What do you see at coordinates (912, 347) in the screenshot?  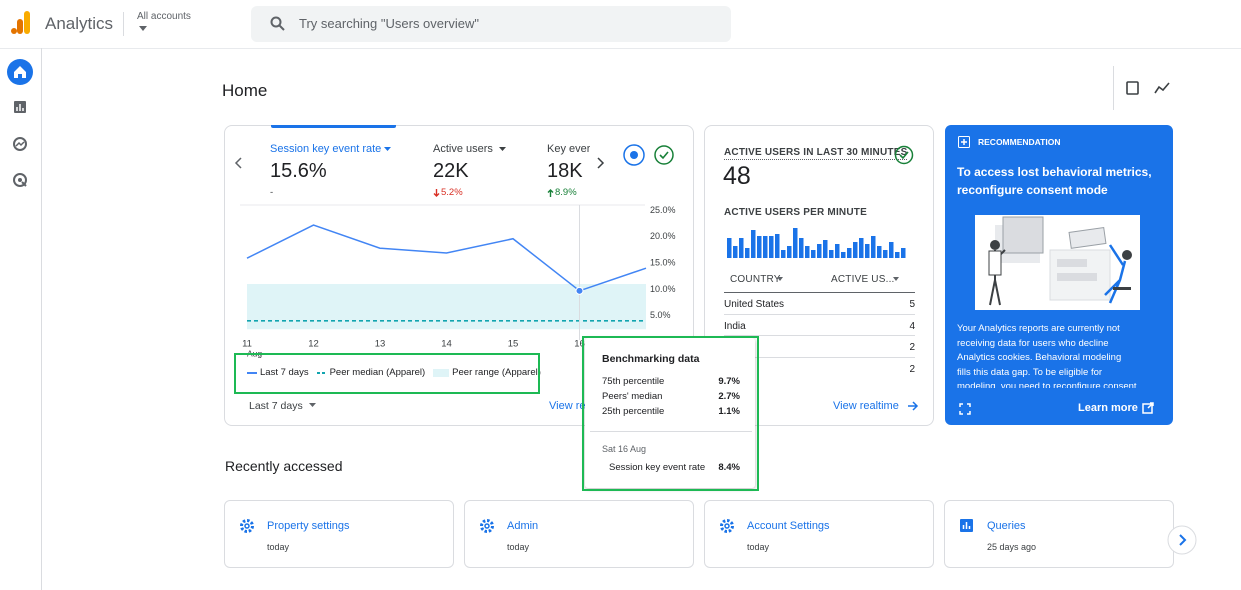 I see `users: 2` at bounding box center [912, 347].